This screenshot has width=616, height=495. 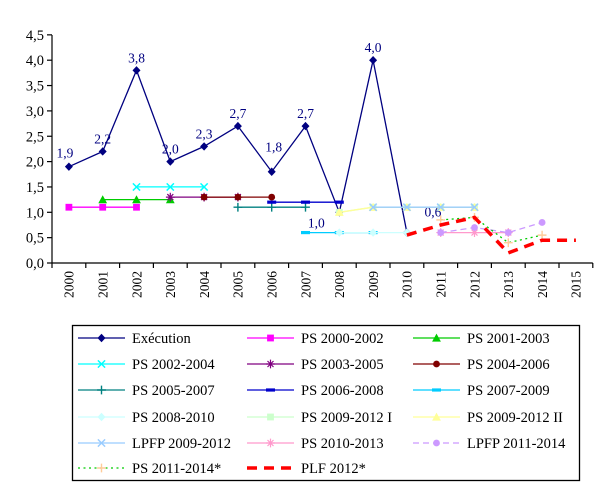 I want to click on legend-item-ps-2003-2005: PS 2003-2005, so click(x=315, y=365).